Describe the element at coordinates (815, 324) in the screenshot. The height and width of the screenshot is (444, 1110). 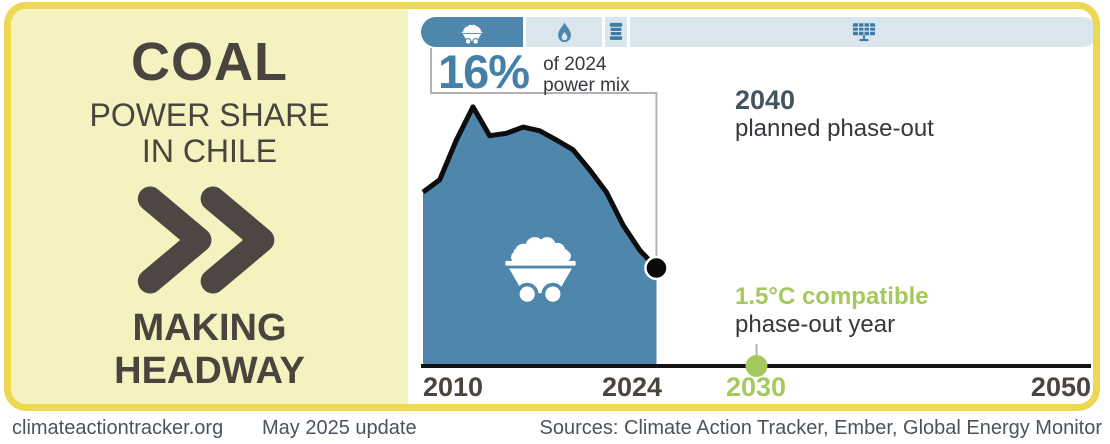
I see `compatible-label: phase-out year` at that location.